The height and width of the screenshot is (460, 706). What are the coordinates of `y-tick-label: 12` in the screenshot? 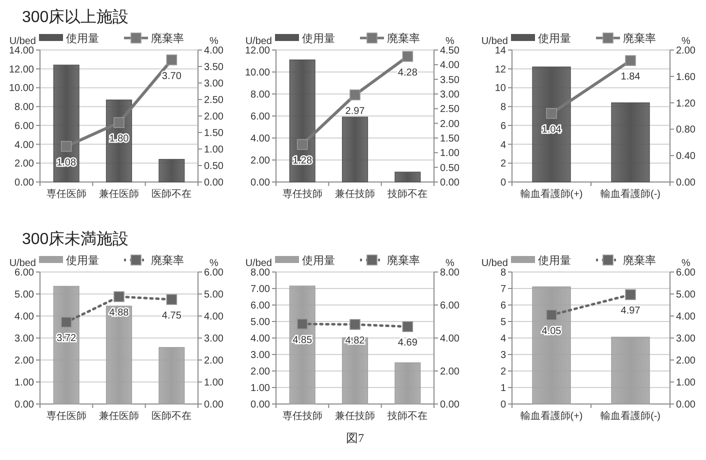 It's located at (500, 70).